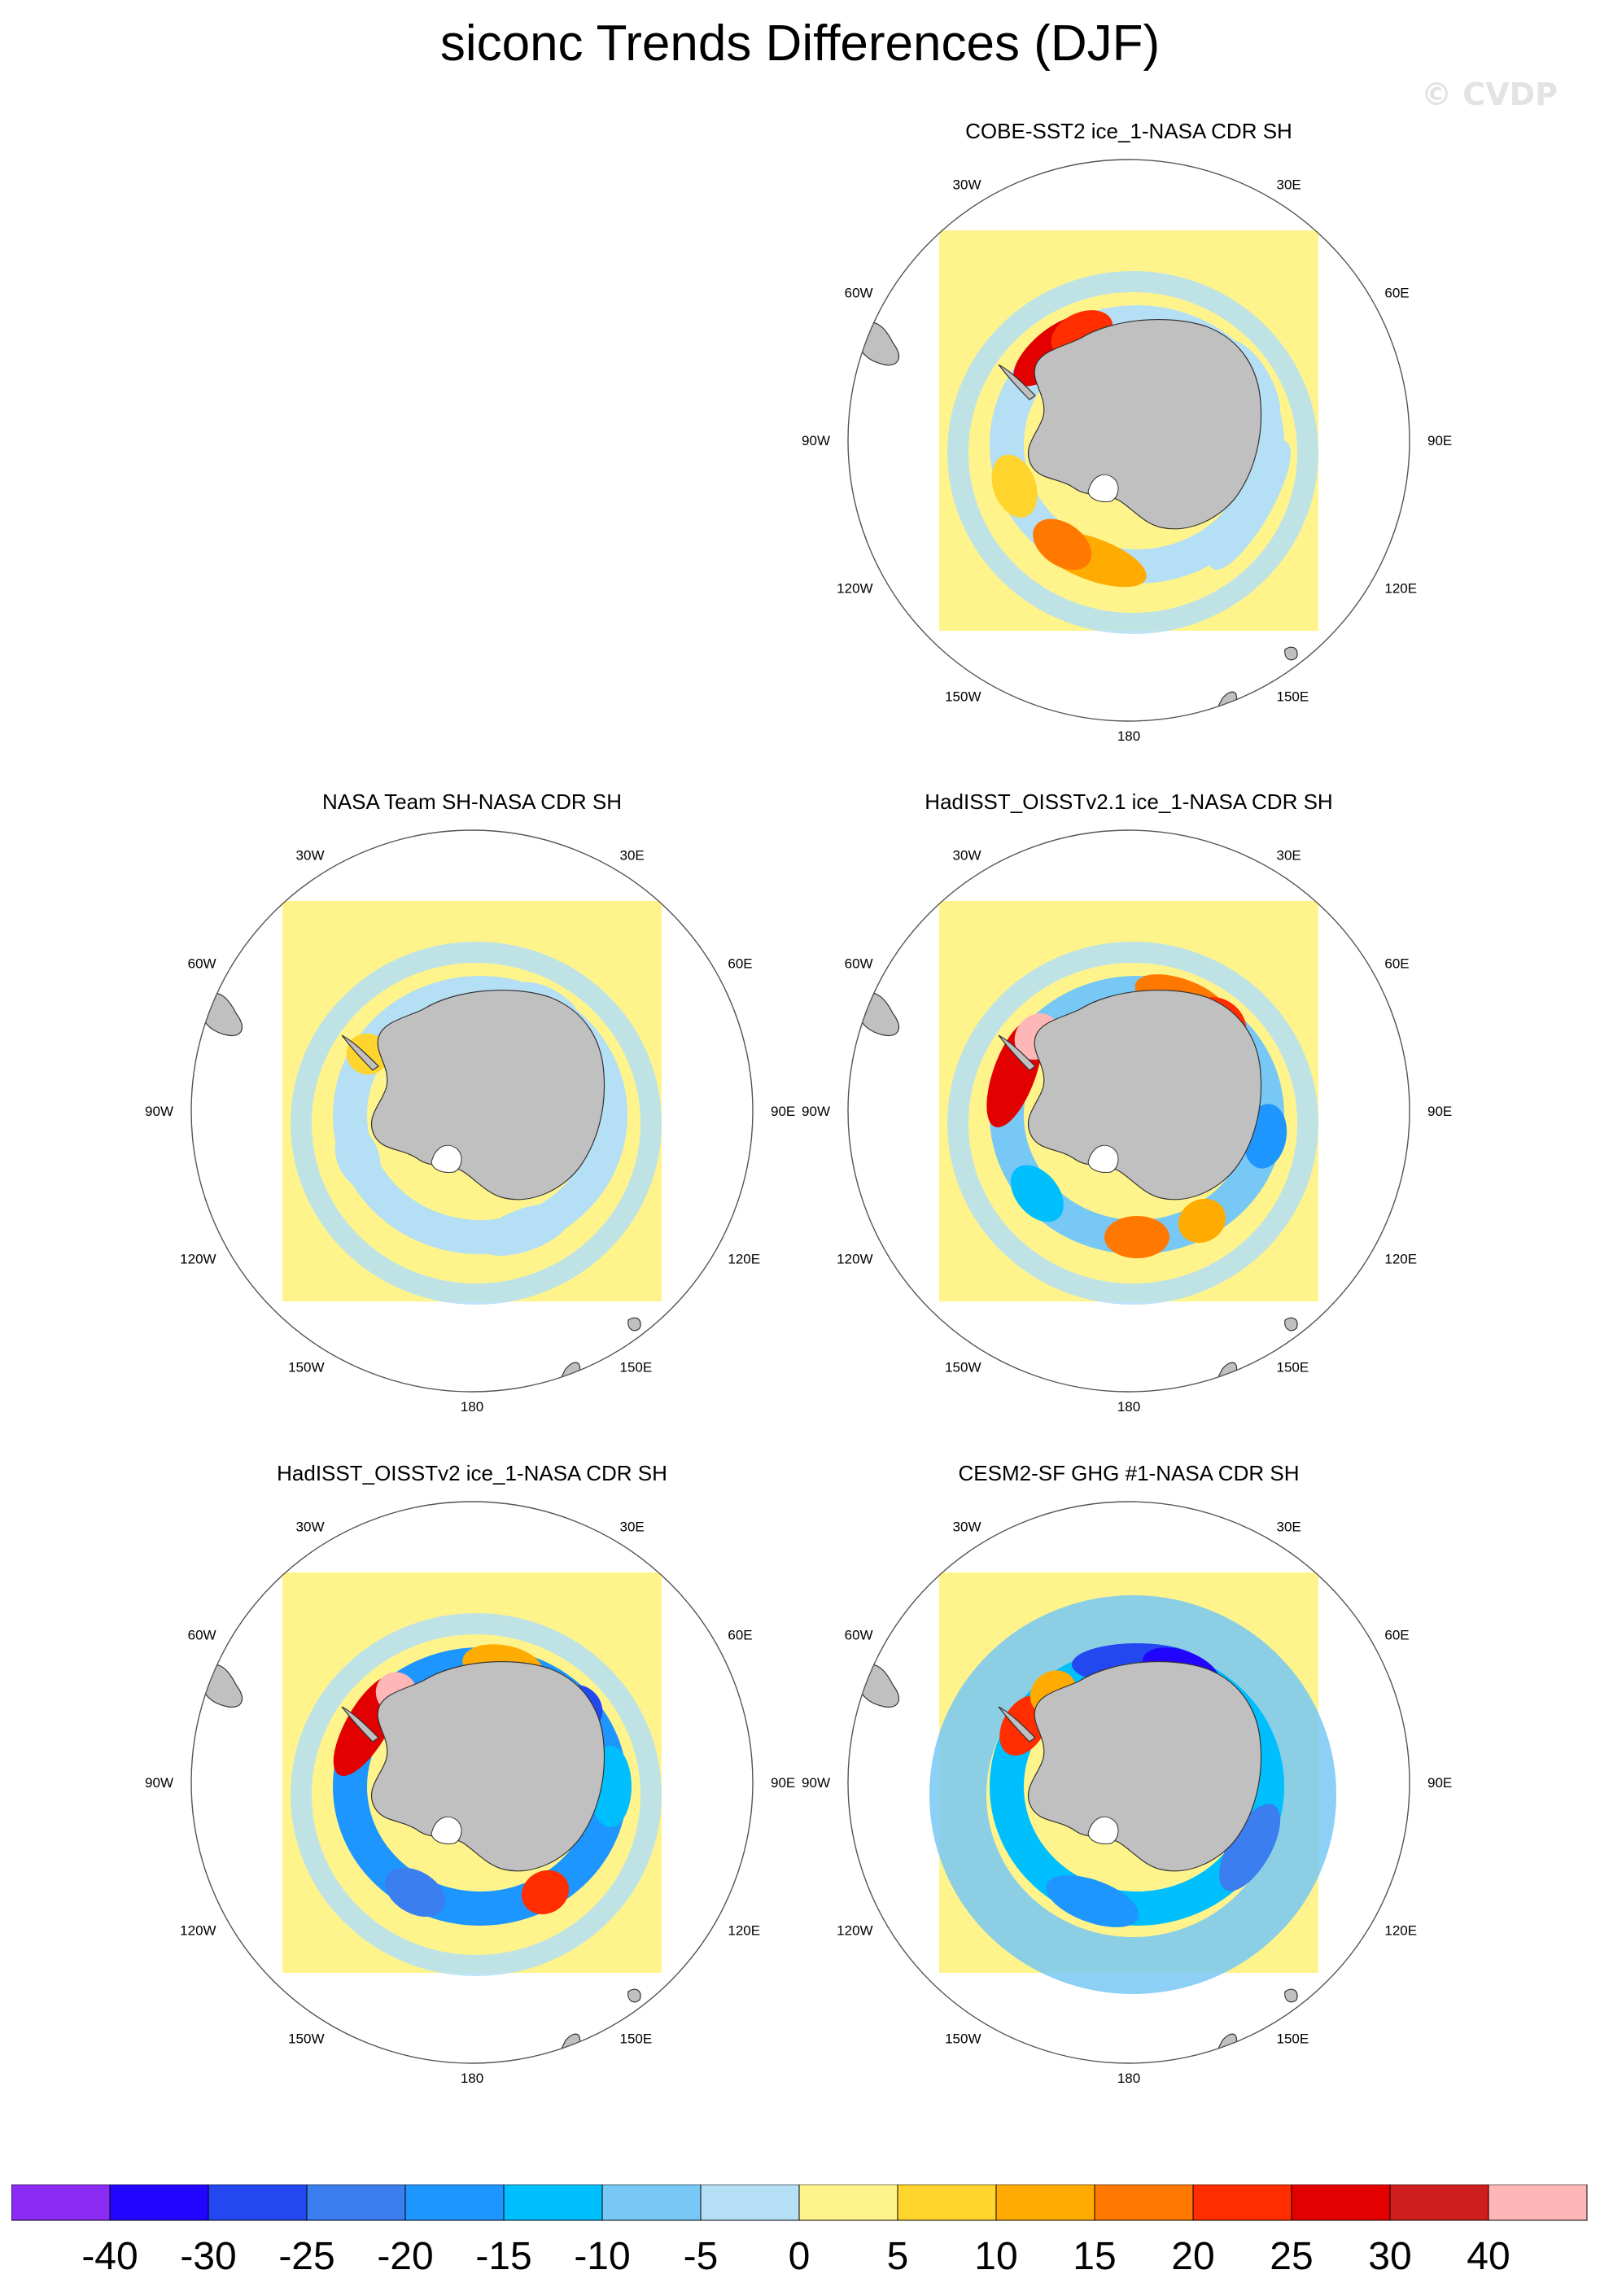  I want to click on panel-title: CESM2-SF GHG #1-NASA CDR SH, so click(1129, 1473).